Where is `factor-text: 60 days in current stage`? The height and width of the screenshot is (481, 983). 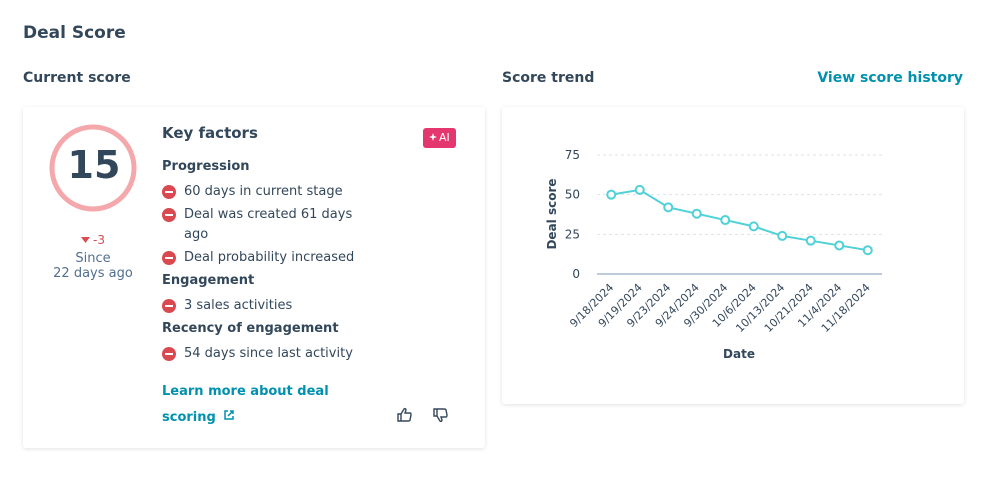 factor-text: 60 days in current stage is located at coordinates (263, 191).